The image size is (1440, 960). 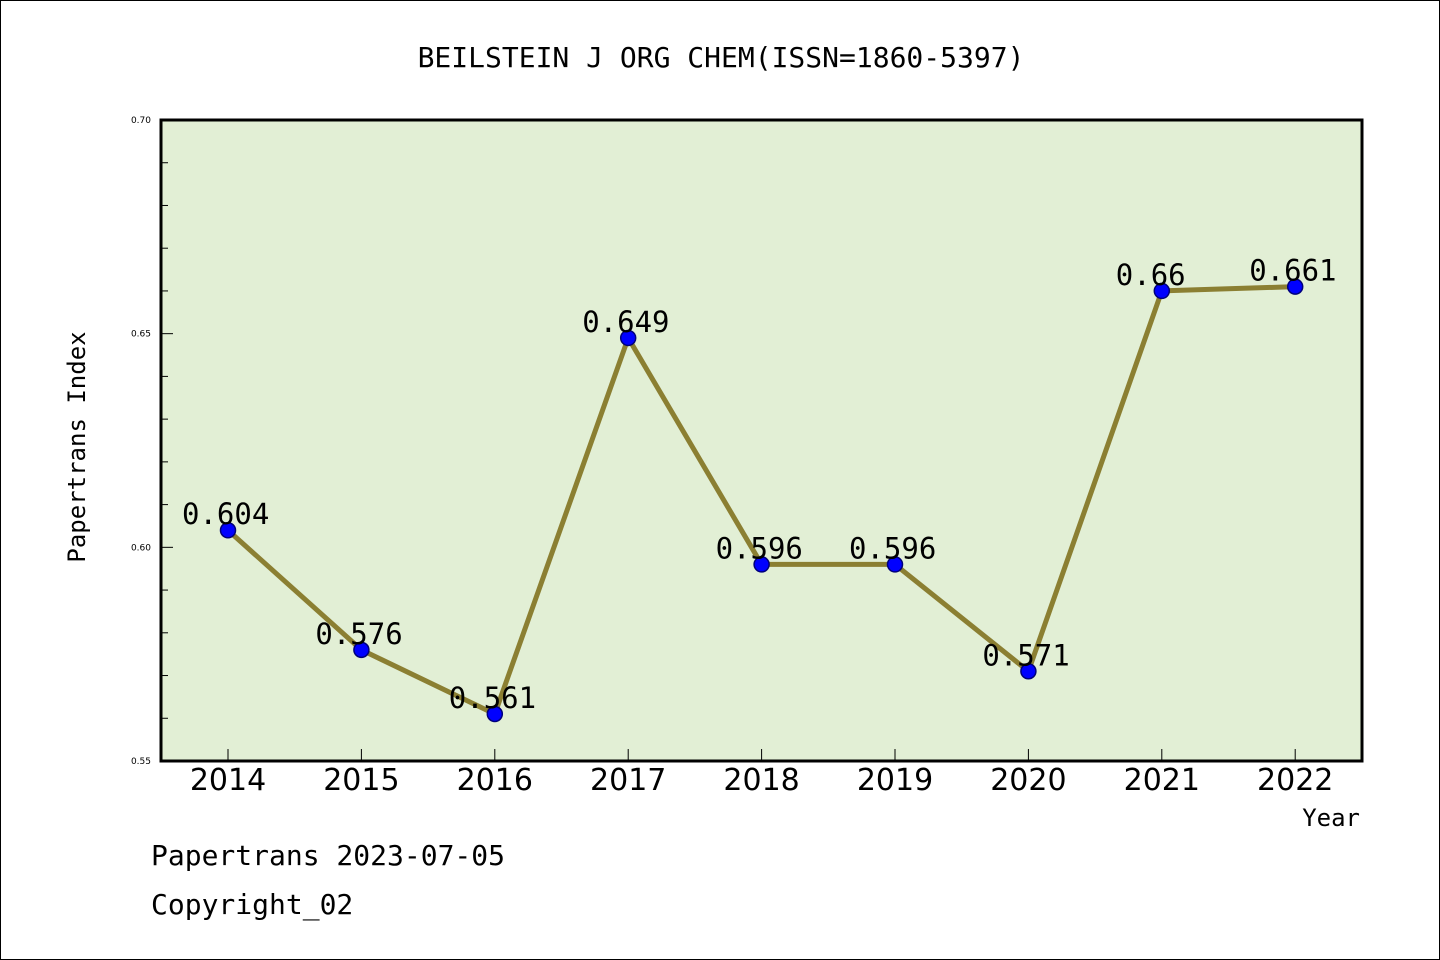 What do you see at coordinates (495, 780) in the screenshot?
I see `x-tick-label: 2016` at bounding box center [495, 780].